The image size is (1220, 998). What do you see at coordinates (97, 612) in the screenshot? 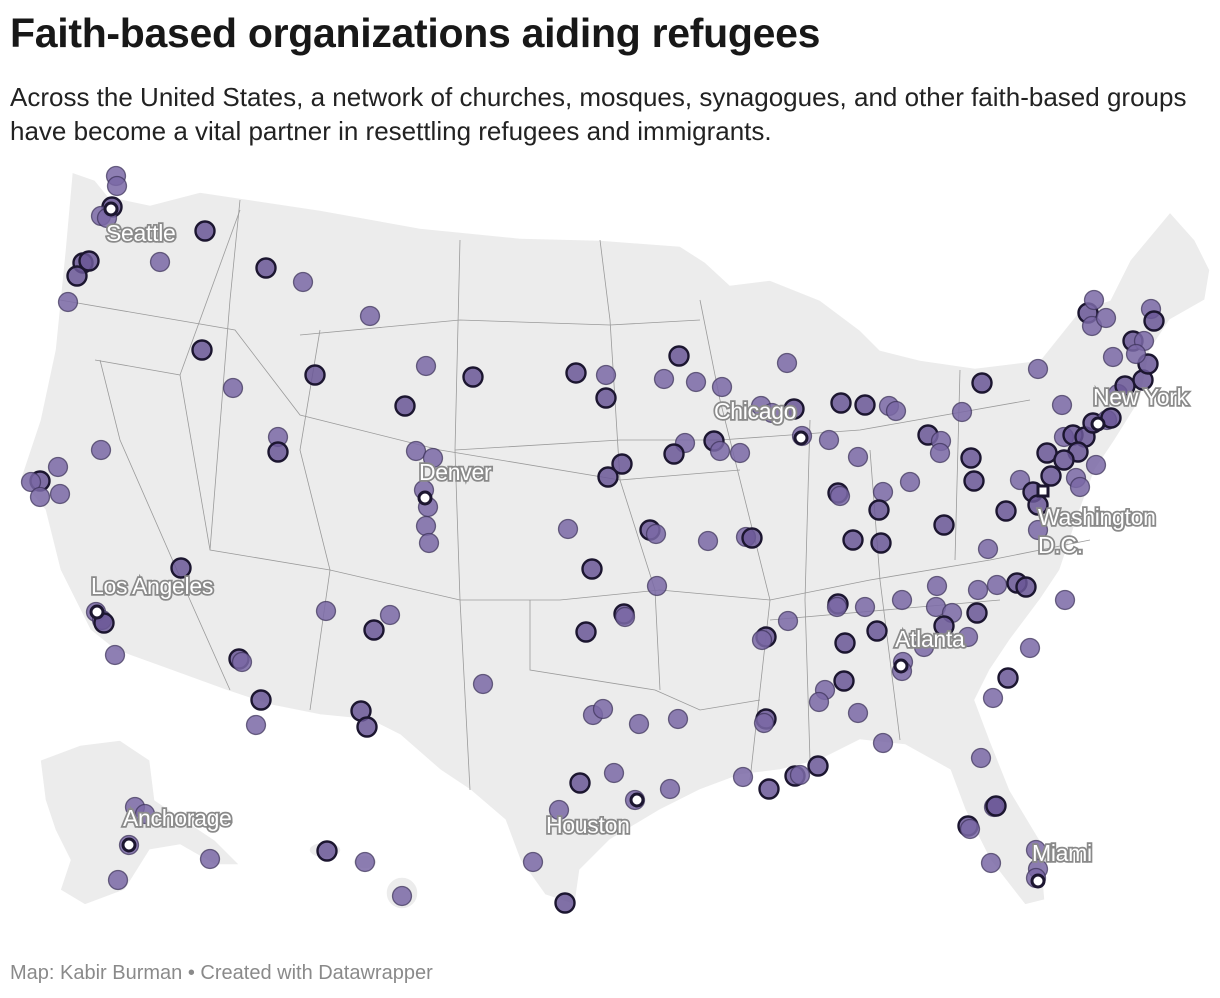
I see `city-marker-los-angeles` at bounding box center [97, 612].